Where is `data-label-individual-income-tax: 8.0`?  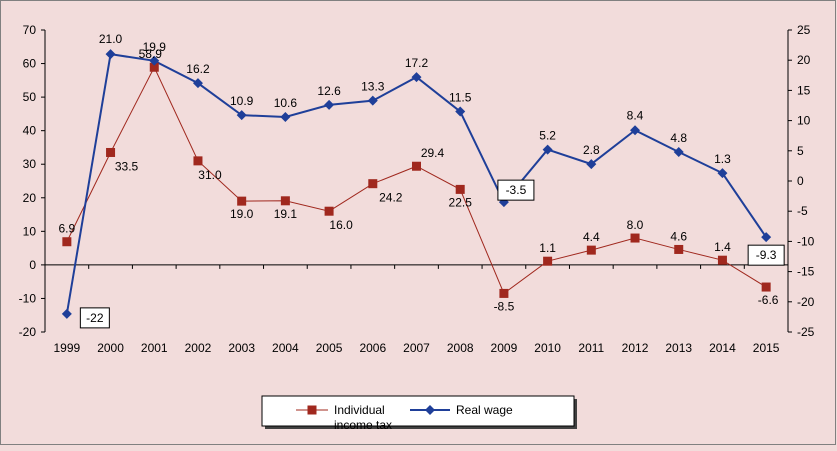
data-label-individual-income-tax: 8.0 is located at coordinates (635, 225).